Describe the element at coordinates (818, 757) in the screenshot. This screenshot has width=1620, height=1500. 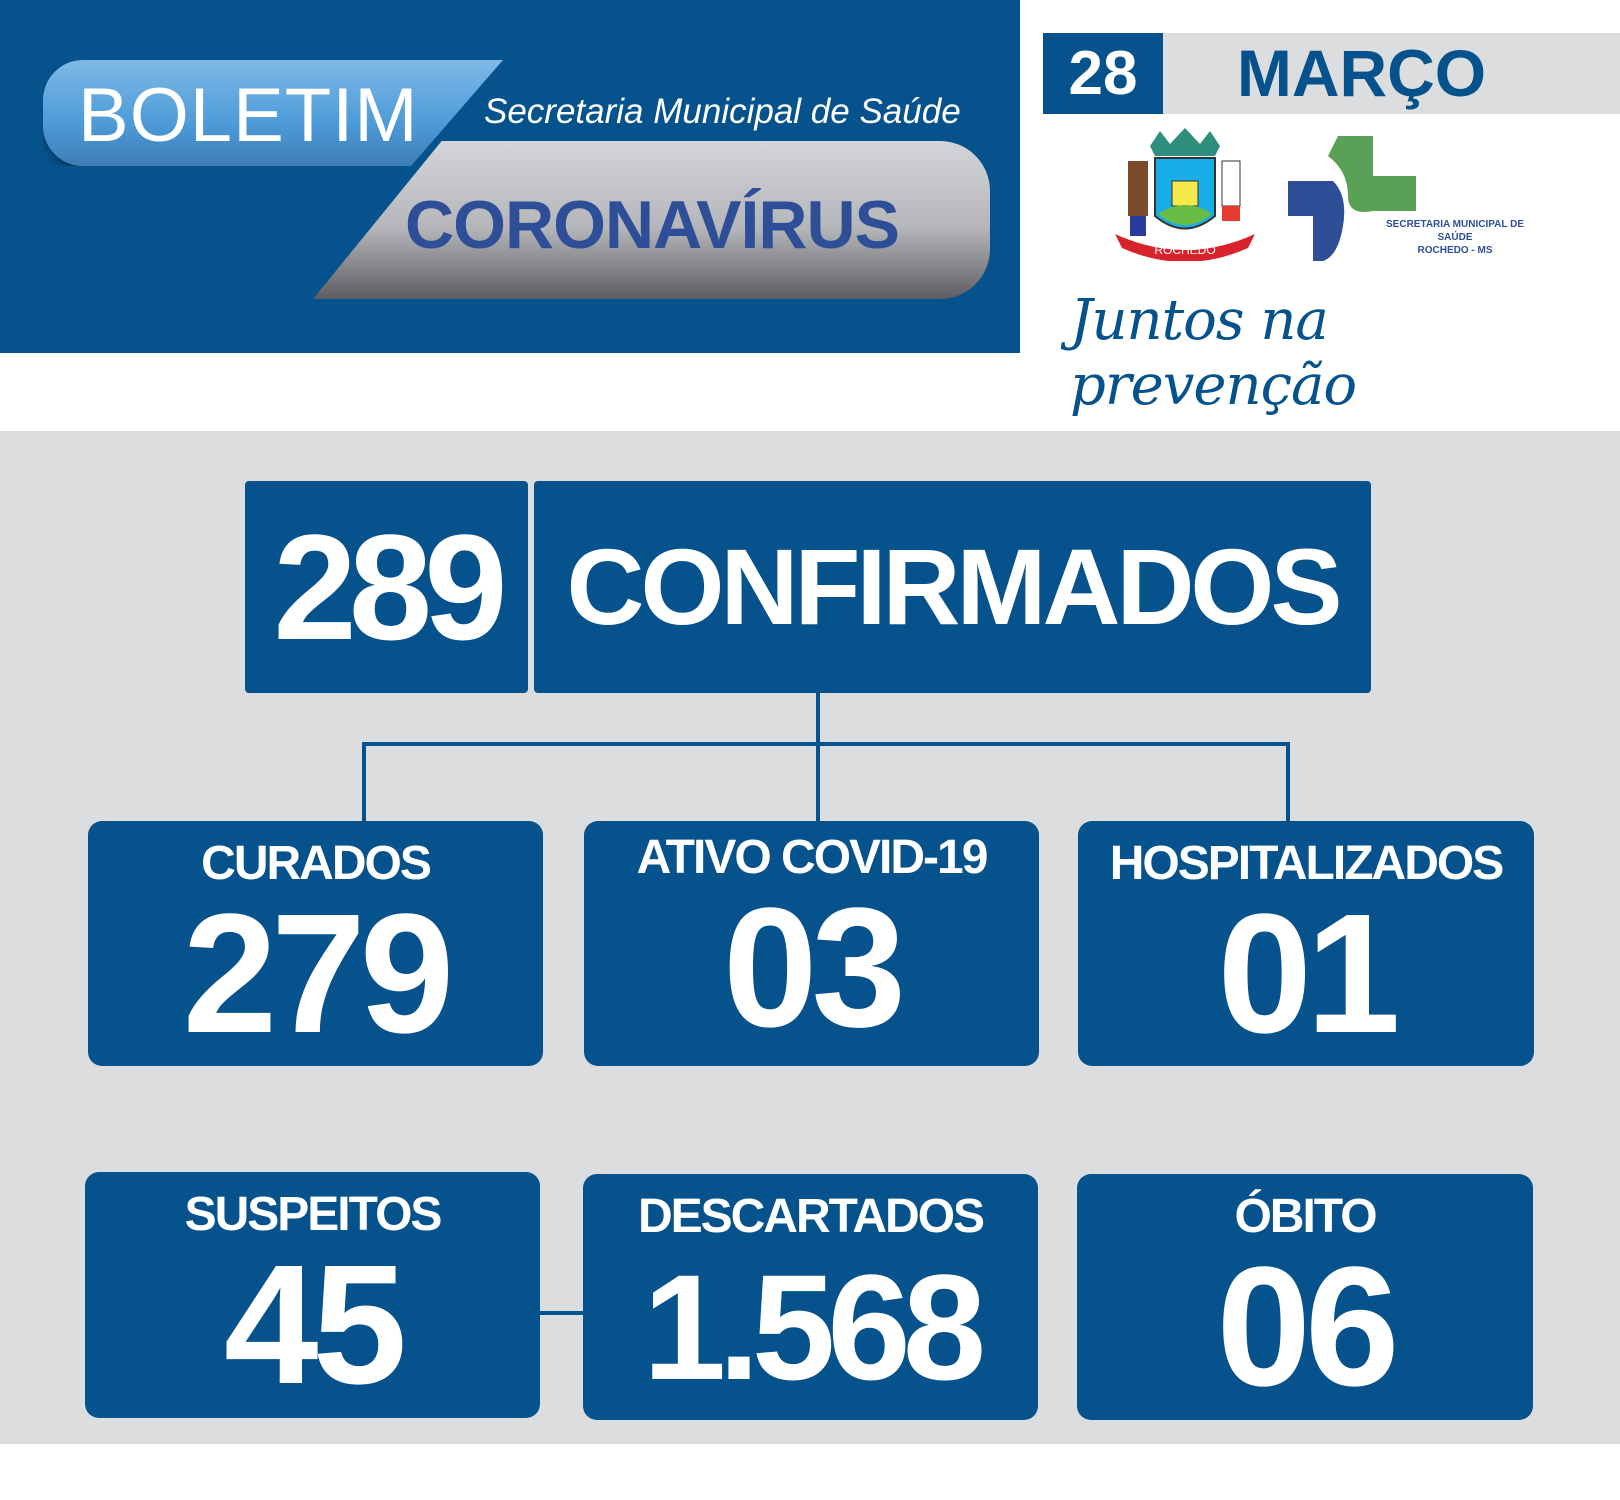
I see `connector-vertical` at that location.